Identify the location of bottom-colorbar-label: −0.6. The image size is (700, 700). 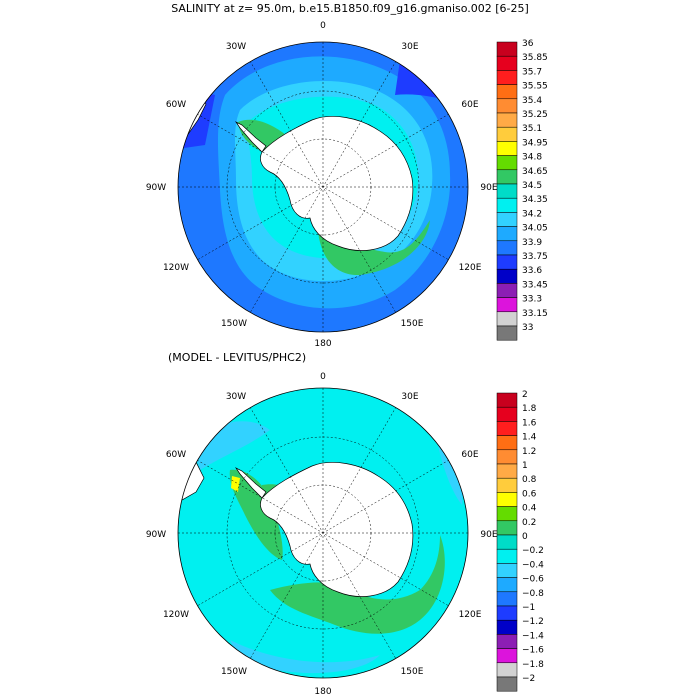
(533, 580).